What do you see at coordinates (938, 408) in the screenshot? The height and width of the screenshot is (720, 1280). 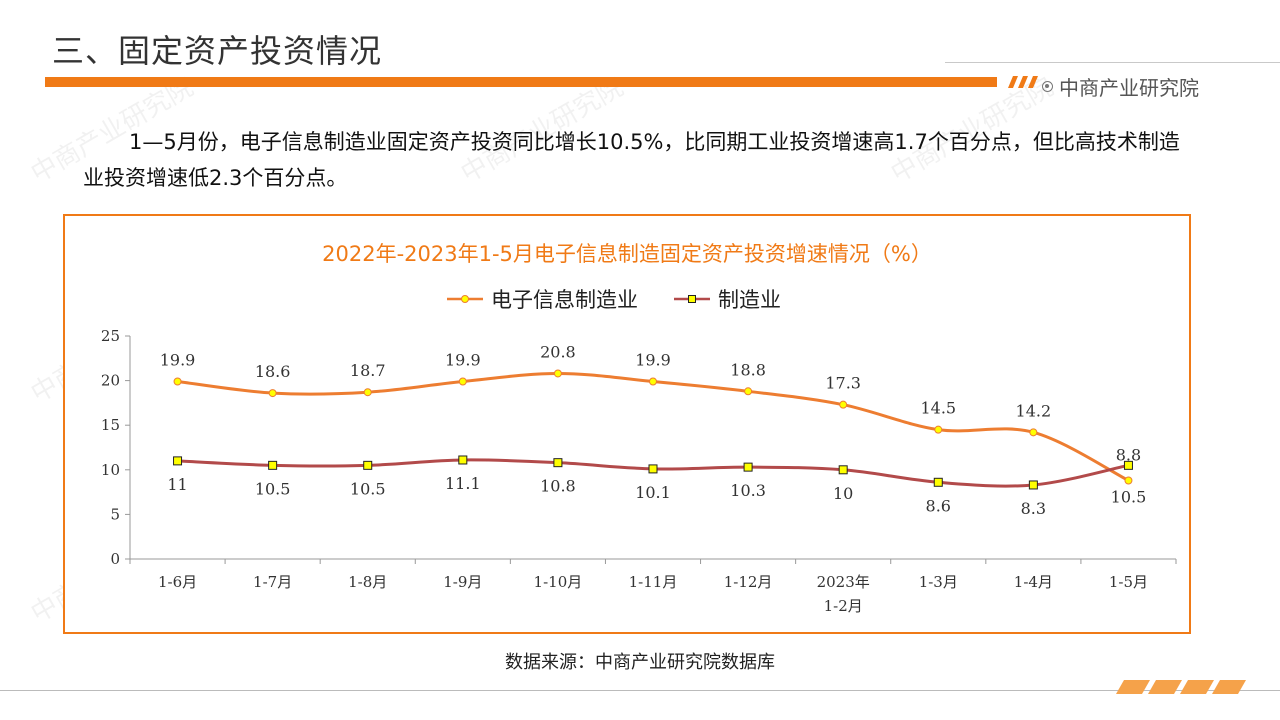 I see `data-label: 14.5` at bounding box center [938, 408].